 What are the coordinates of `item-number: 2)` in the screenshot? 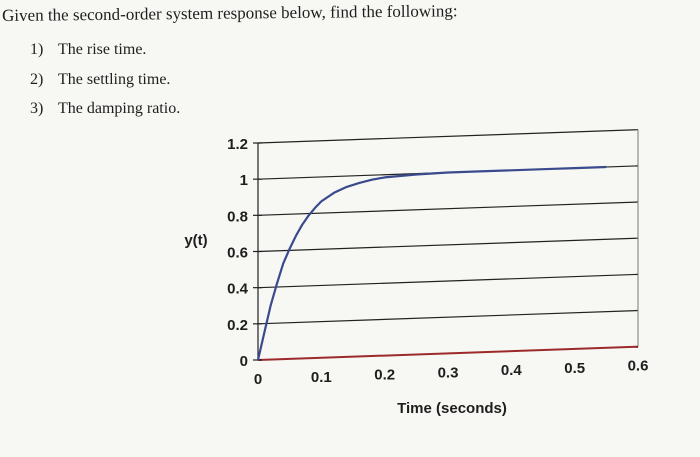 It's located at (37, 79).